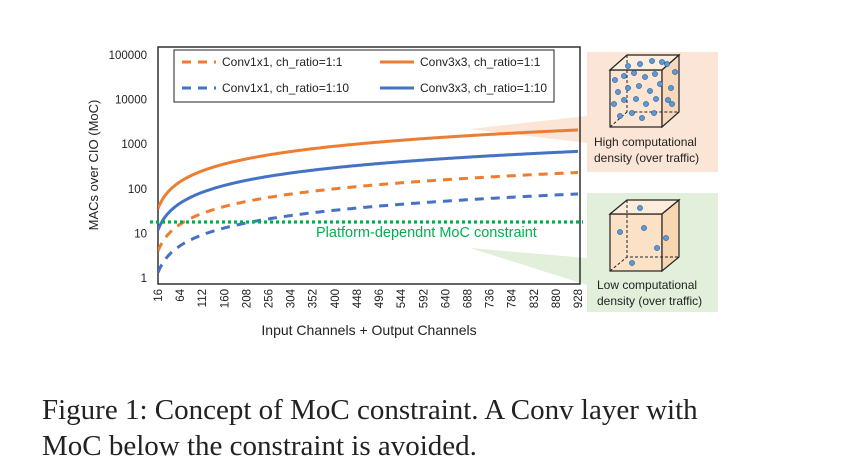 The image size is (855, 475). I want to click on x-tick-label: 208, so click(247, 298).